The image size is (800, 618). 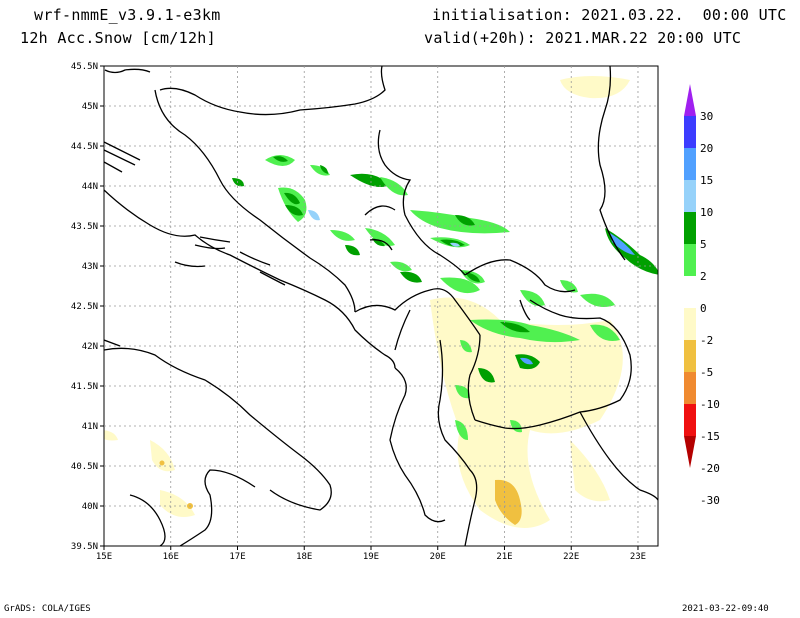 What do you see at coordinates (237, 557) in the screenshot?
I see `lon-label: 17E` at bounding box center [237, 557].